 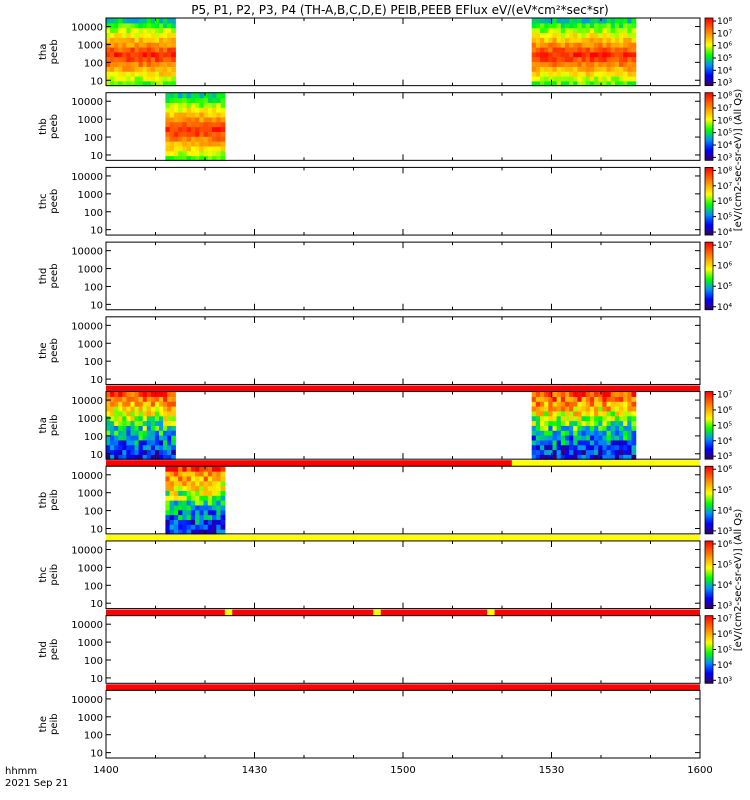 What do you see at coordinates (54, 650) in the screenshot?
I see `panel-label-species: peib` at bounding box center [54, 650].